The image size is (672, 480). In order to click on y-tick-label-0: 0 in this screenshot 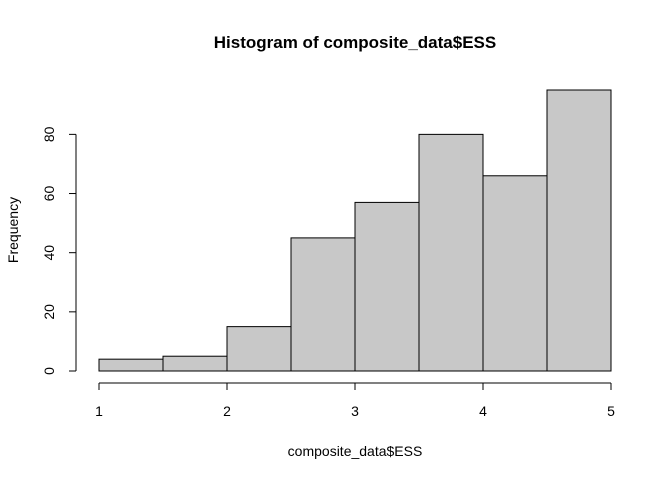, I will do `click(49, 371)`.